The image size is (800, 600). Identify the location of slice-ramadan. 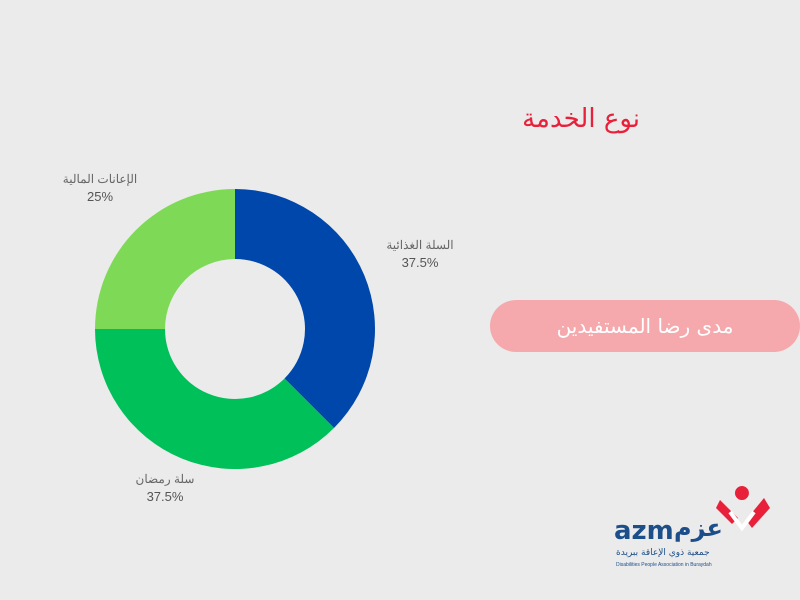
(214, 399).